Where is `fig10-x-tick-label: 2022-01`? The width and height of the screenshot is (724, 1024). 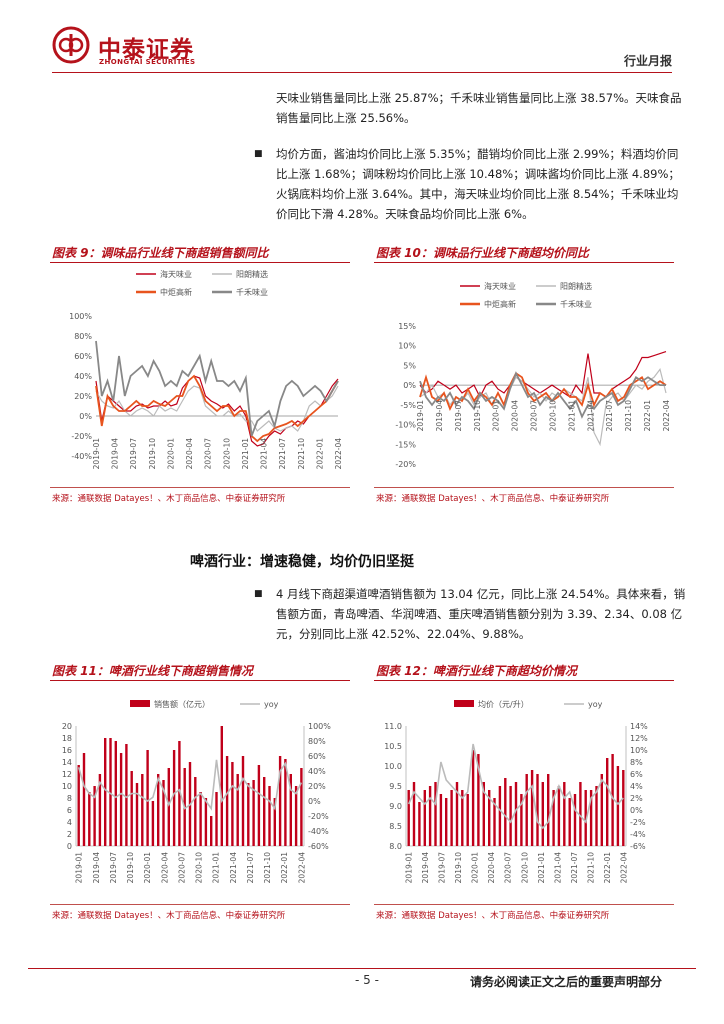 fig10-x-tick-label: 2022-01 is located at coordinates (647, 416).